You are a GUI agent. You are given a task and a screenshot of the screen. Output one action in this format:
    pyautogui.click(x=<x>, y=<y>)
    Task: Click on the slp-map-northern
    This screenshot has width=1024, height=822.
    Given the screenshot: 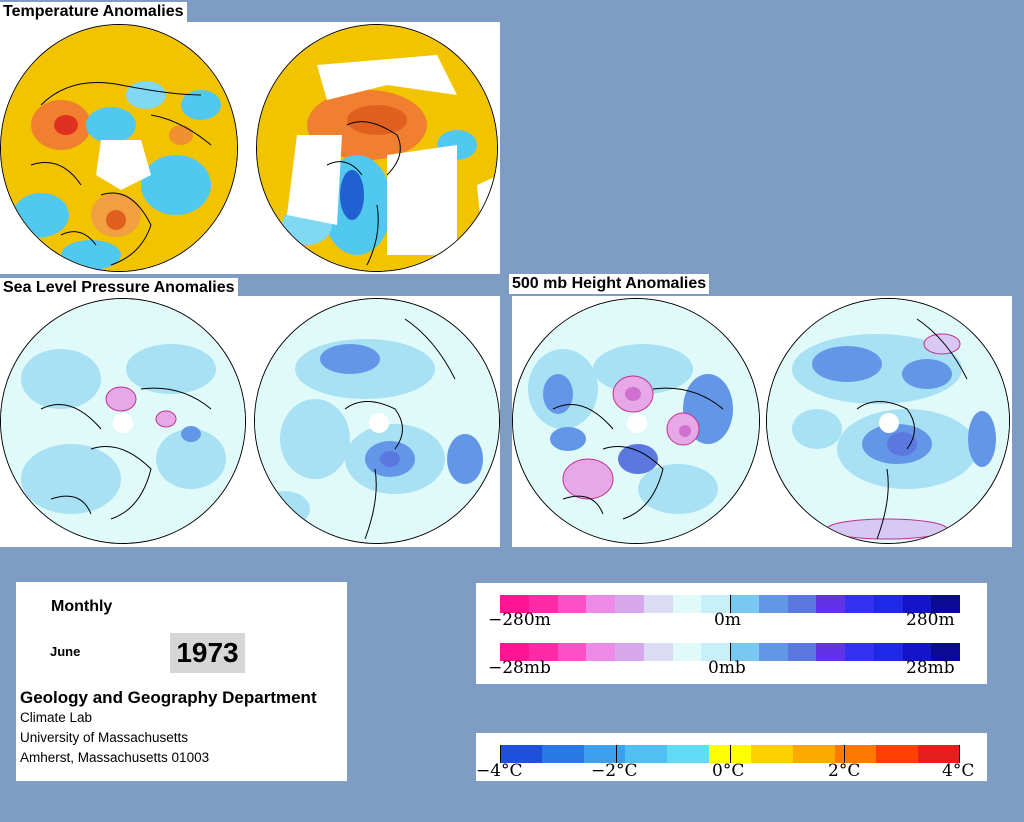 What is the action you would take?
    pyautogui.click(x=123, y=421)
    